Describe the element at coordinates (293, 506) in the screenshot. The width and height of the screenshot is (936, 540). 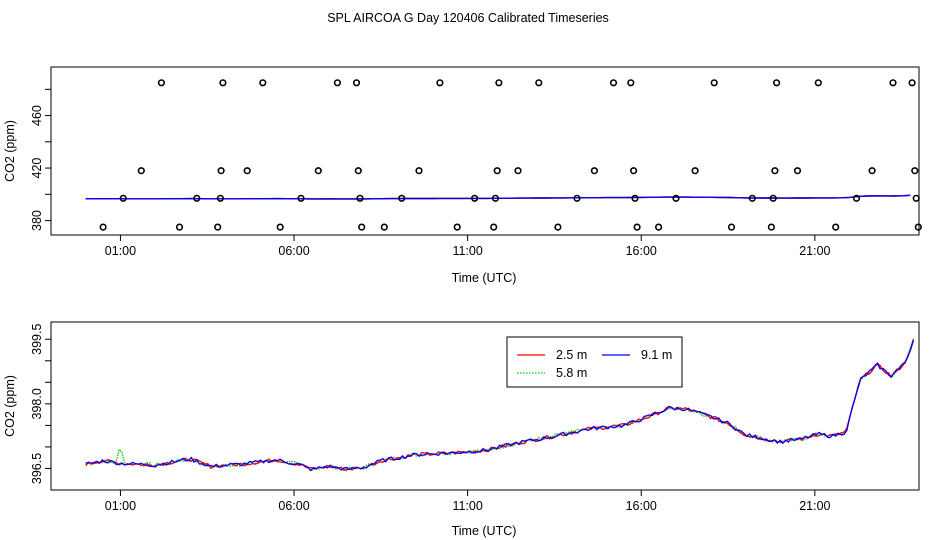
I see `bottom-x-tick-label: 06:00` at that location.